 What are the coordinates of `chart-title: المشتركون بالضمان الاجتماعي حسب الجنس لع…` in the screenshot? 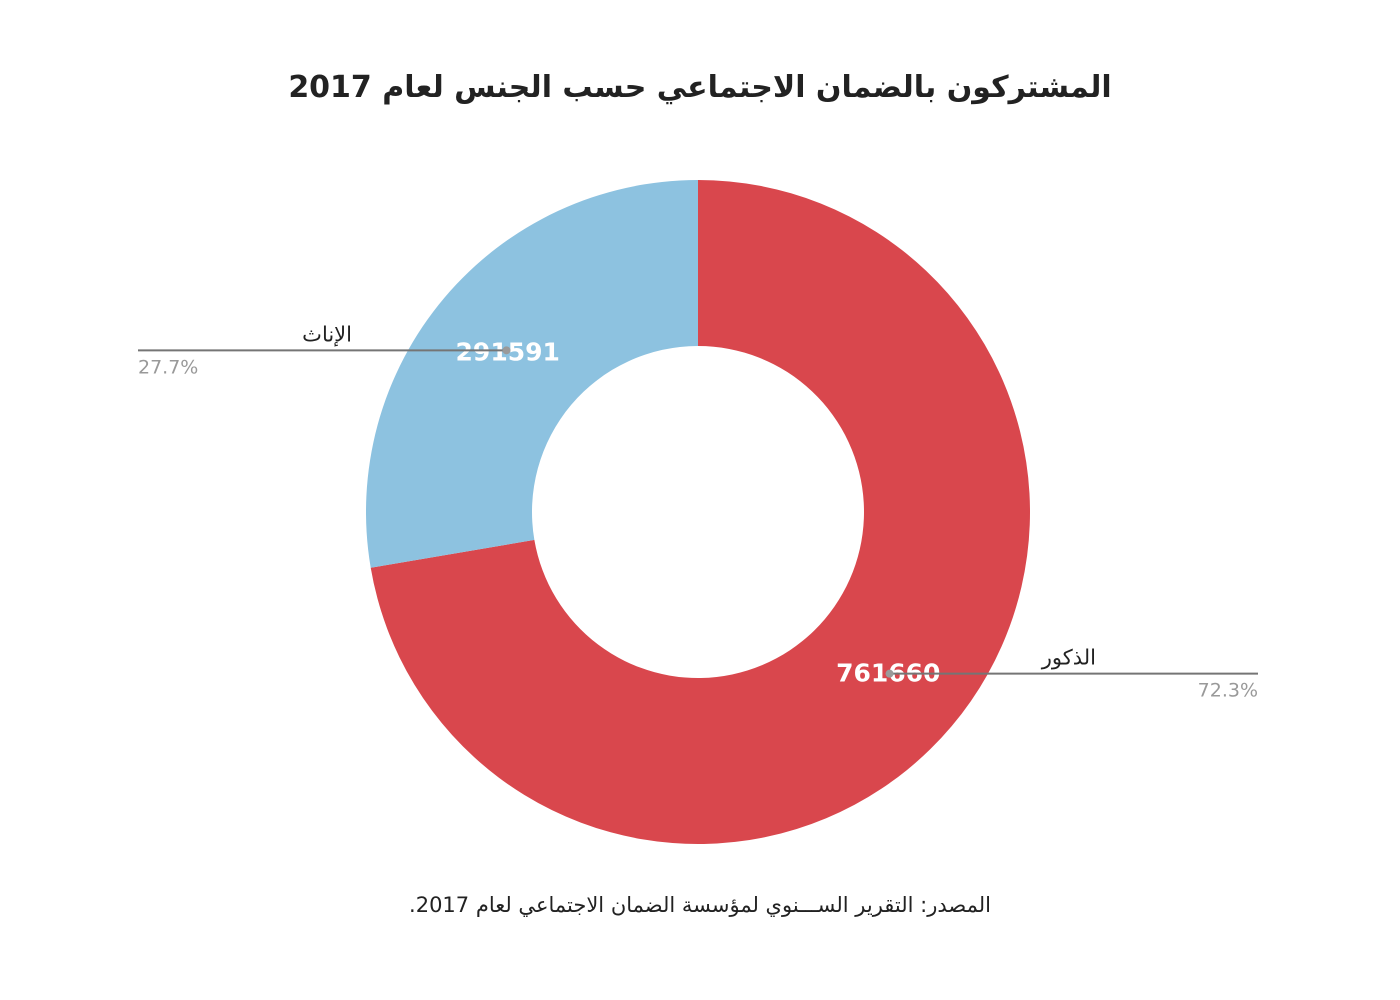 It's located at (700, 87).